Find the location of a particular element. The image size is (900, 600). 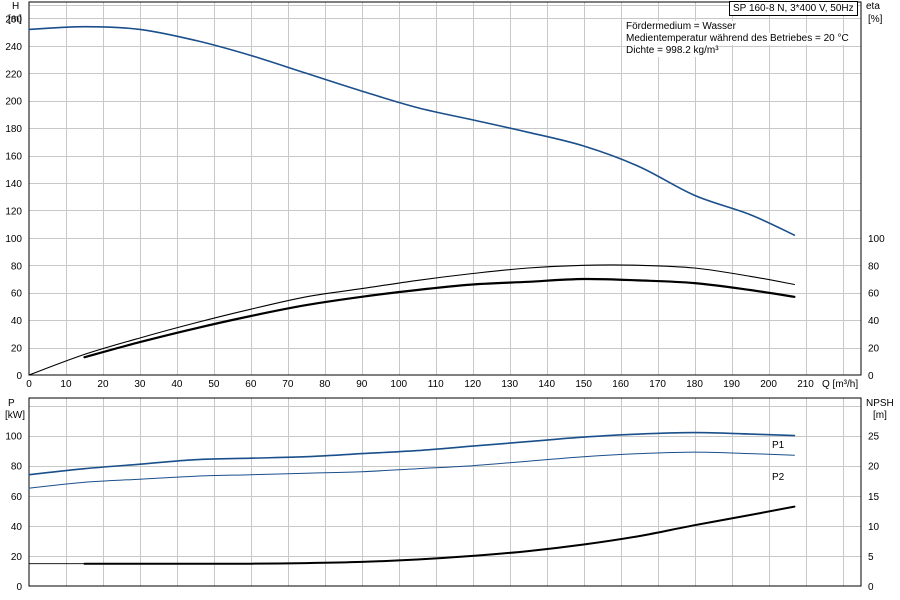

y-left-tick-label: 60 is located at coordinates (17, 294).